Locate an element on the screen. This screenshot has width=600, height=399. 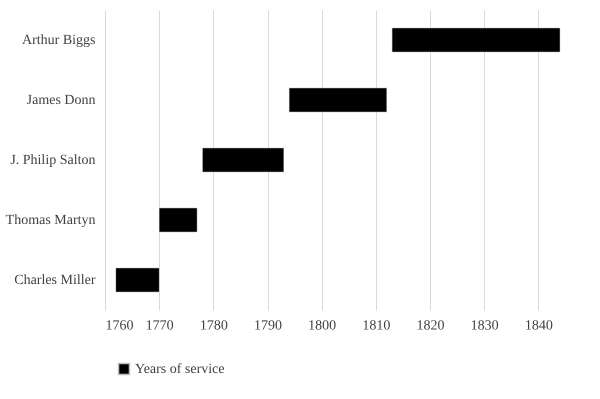
y-tick-label: James Donn is located at coordinates (61, 100).